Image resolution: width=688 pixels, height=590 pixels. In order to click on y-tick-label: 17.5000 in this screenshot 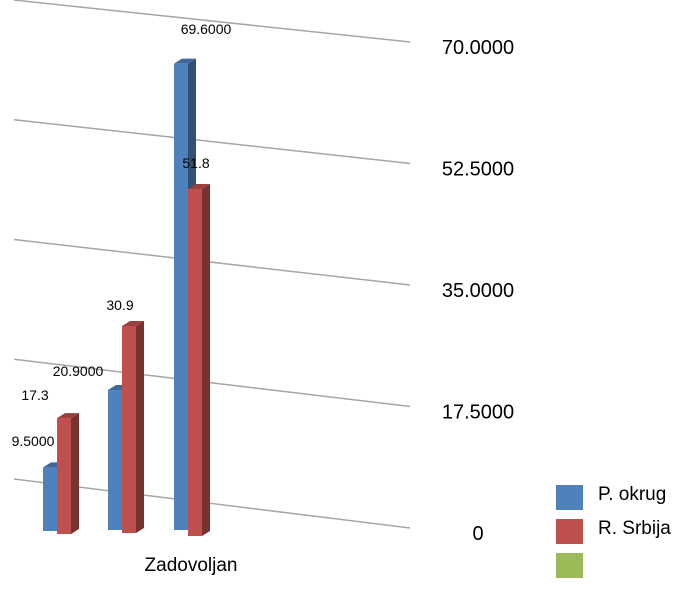, I will do `click(478, 413)`.